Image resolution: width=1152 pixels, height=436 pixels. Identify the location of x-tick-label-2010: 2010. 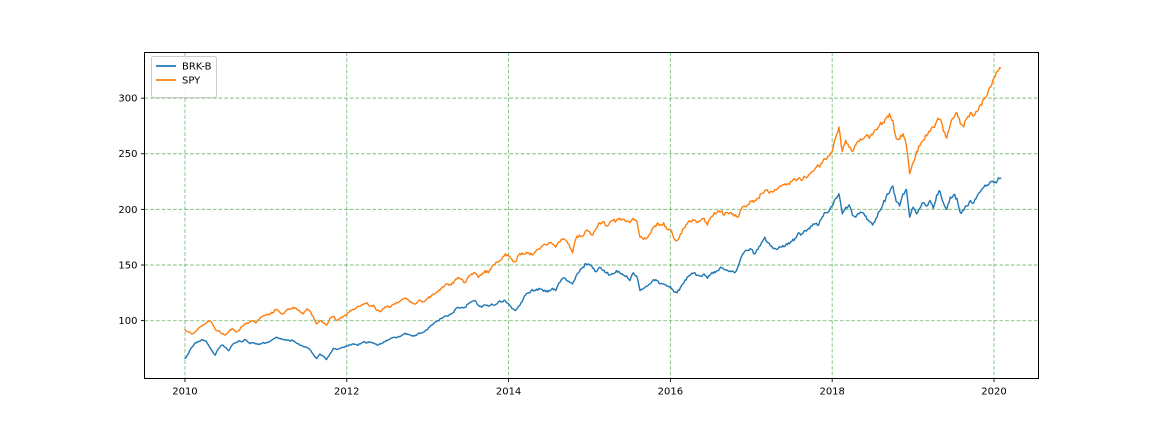
(184, 392).